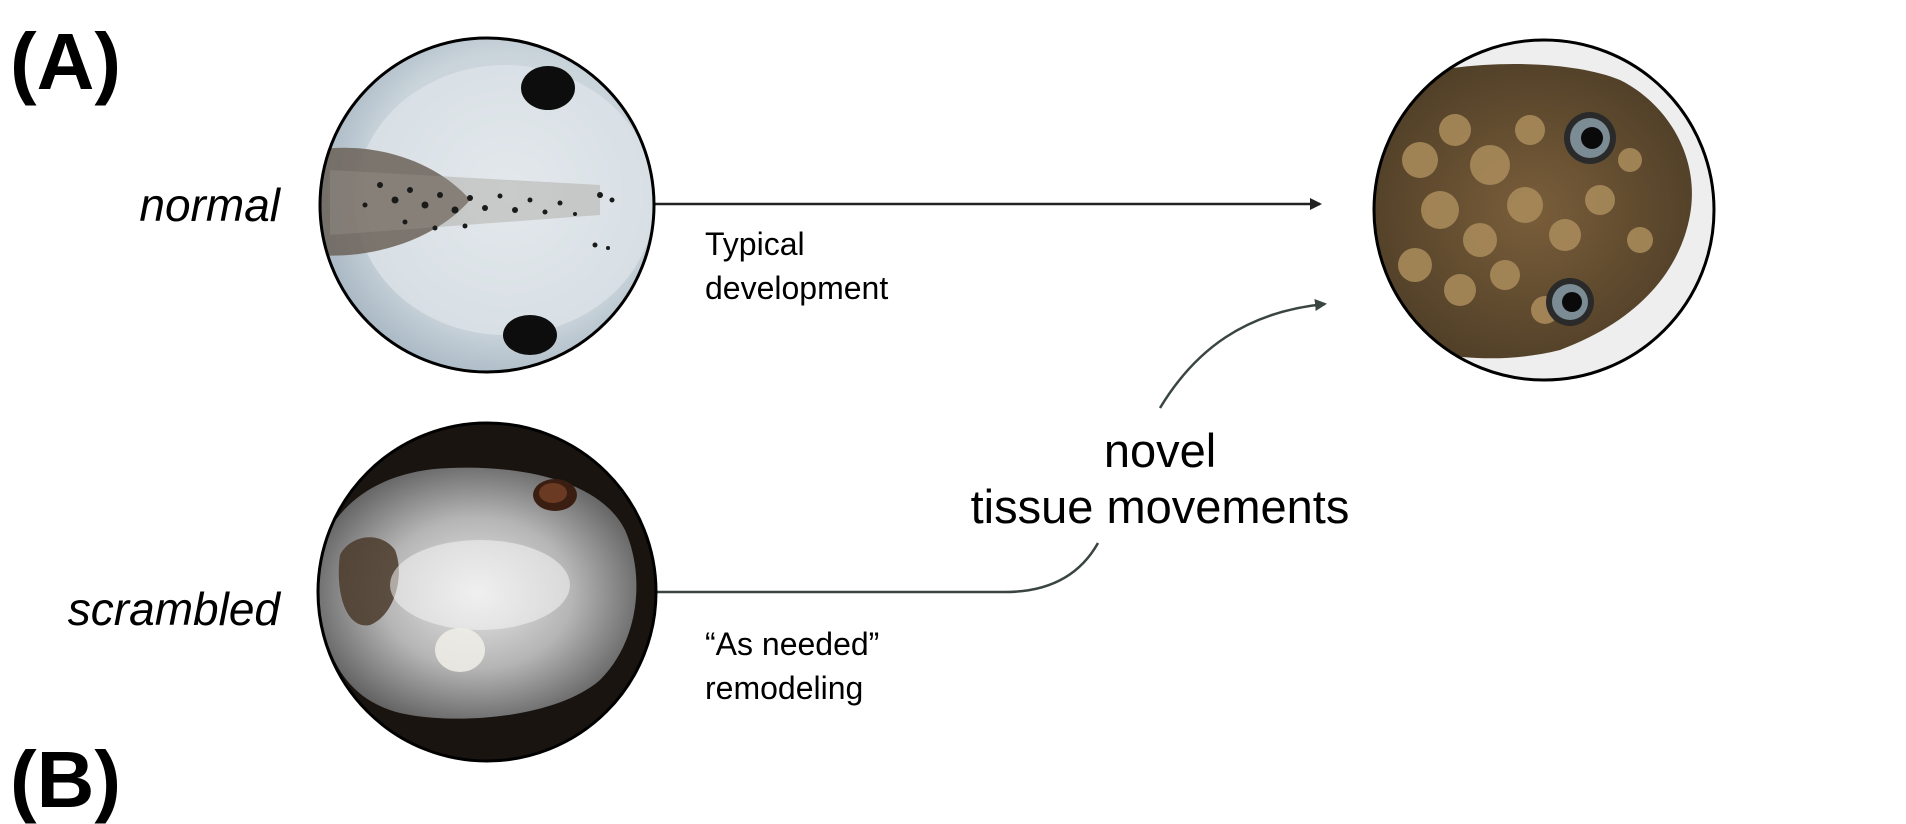 This screenshot has height=824, width=1906. I want to click on scrambled-image-border, so click(487, 592).